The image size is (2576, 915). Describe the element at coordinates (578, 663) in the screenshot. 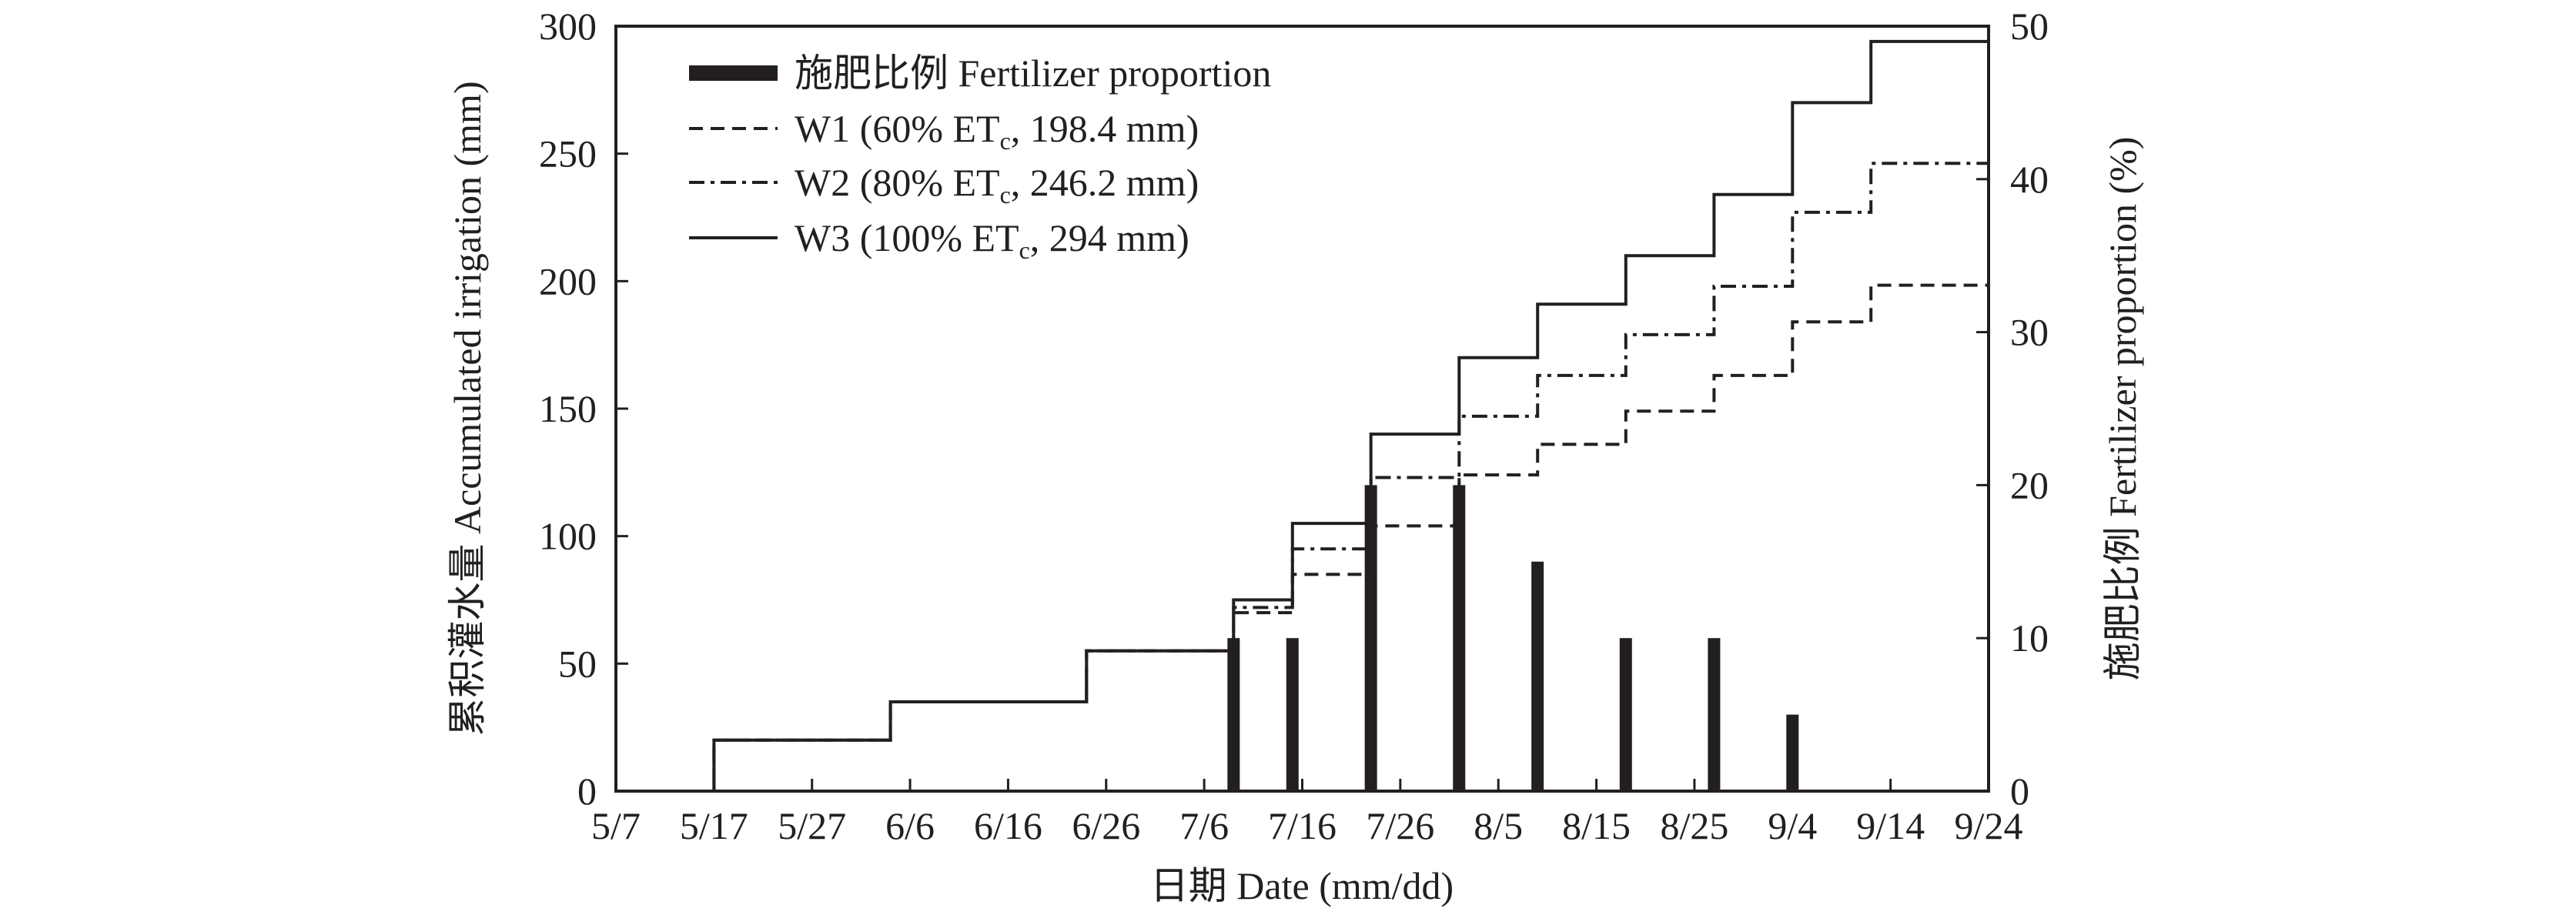

I see `left-y-tick-label: 50` at that location.